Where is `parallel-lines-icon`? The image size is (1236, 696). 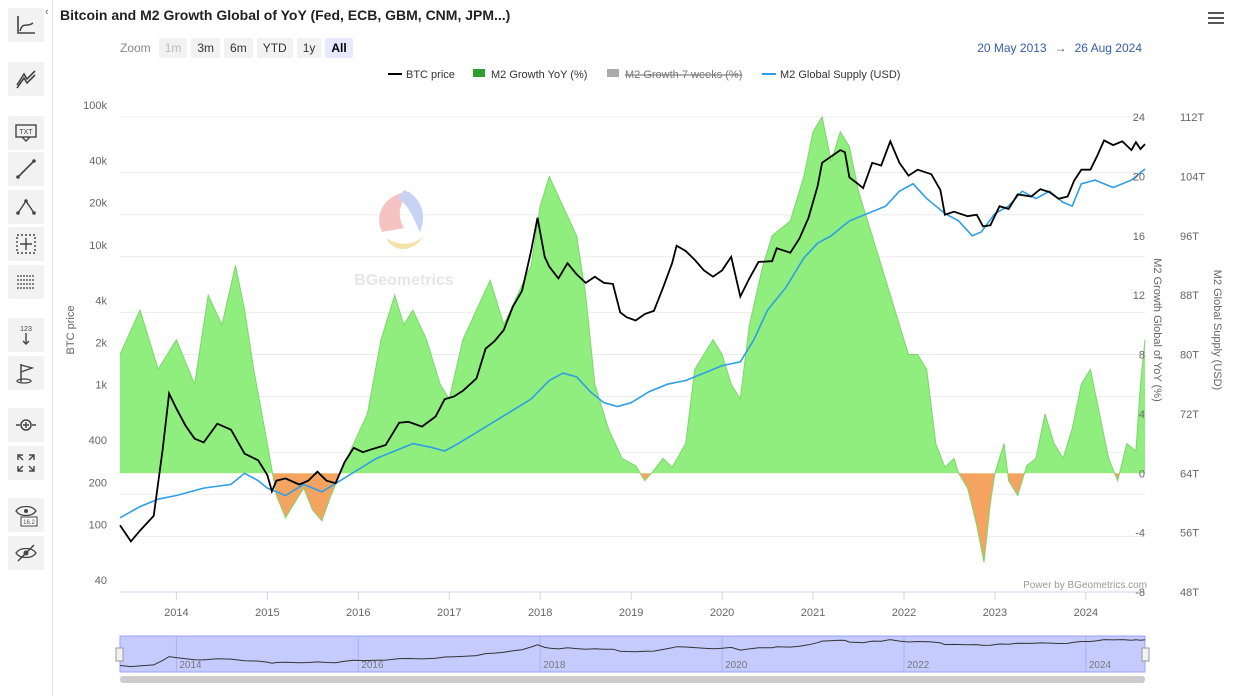 parallel-lines-icon is located at coordinates (26, 282).